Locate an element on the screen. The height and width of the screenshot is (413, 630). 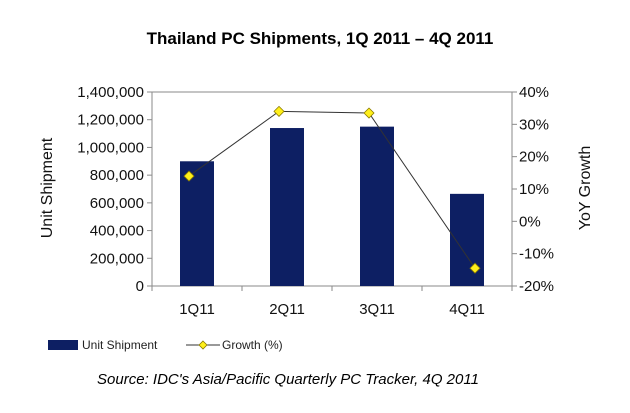
legend-swatch-growth-marker is located at coordinates (203, 345).